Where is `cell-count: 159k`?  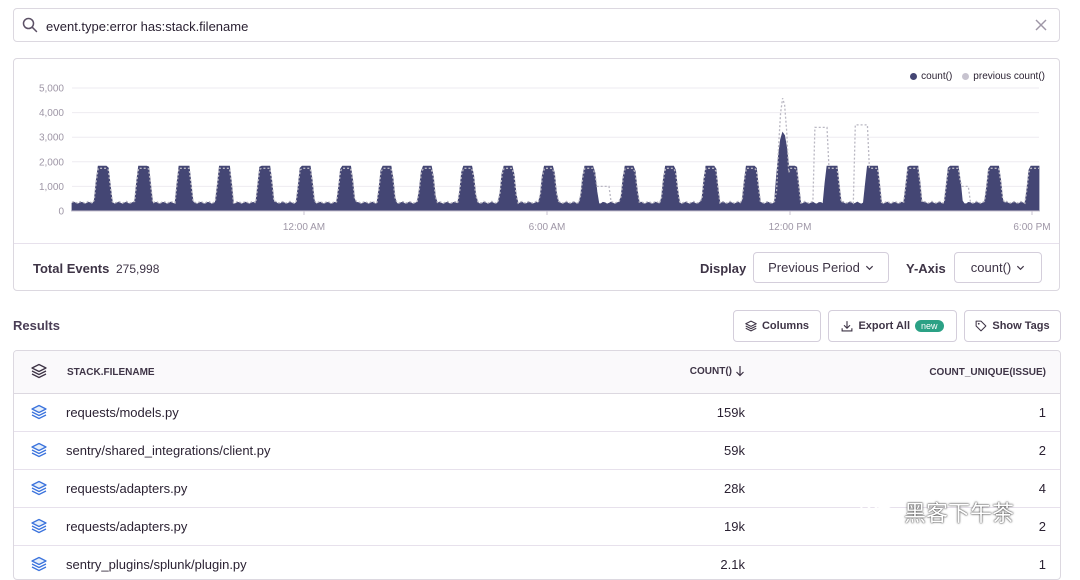 cell-count: 159k is located at coordinates (730, 412).